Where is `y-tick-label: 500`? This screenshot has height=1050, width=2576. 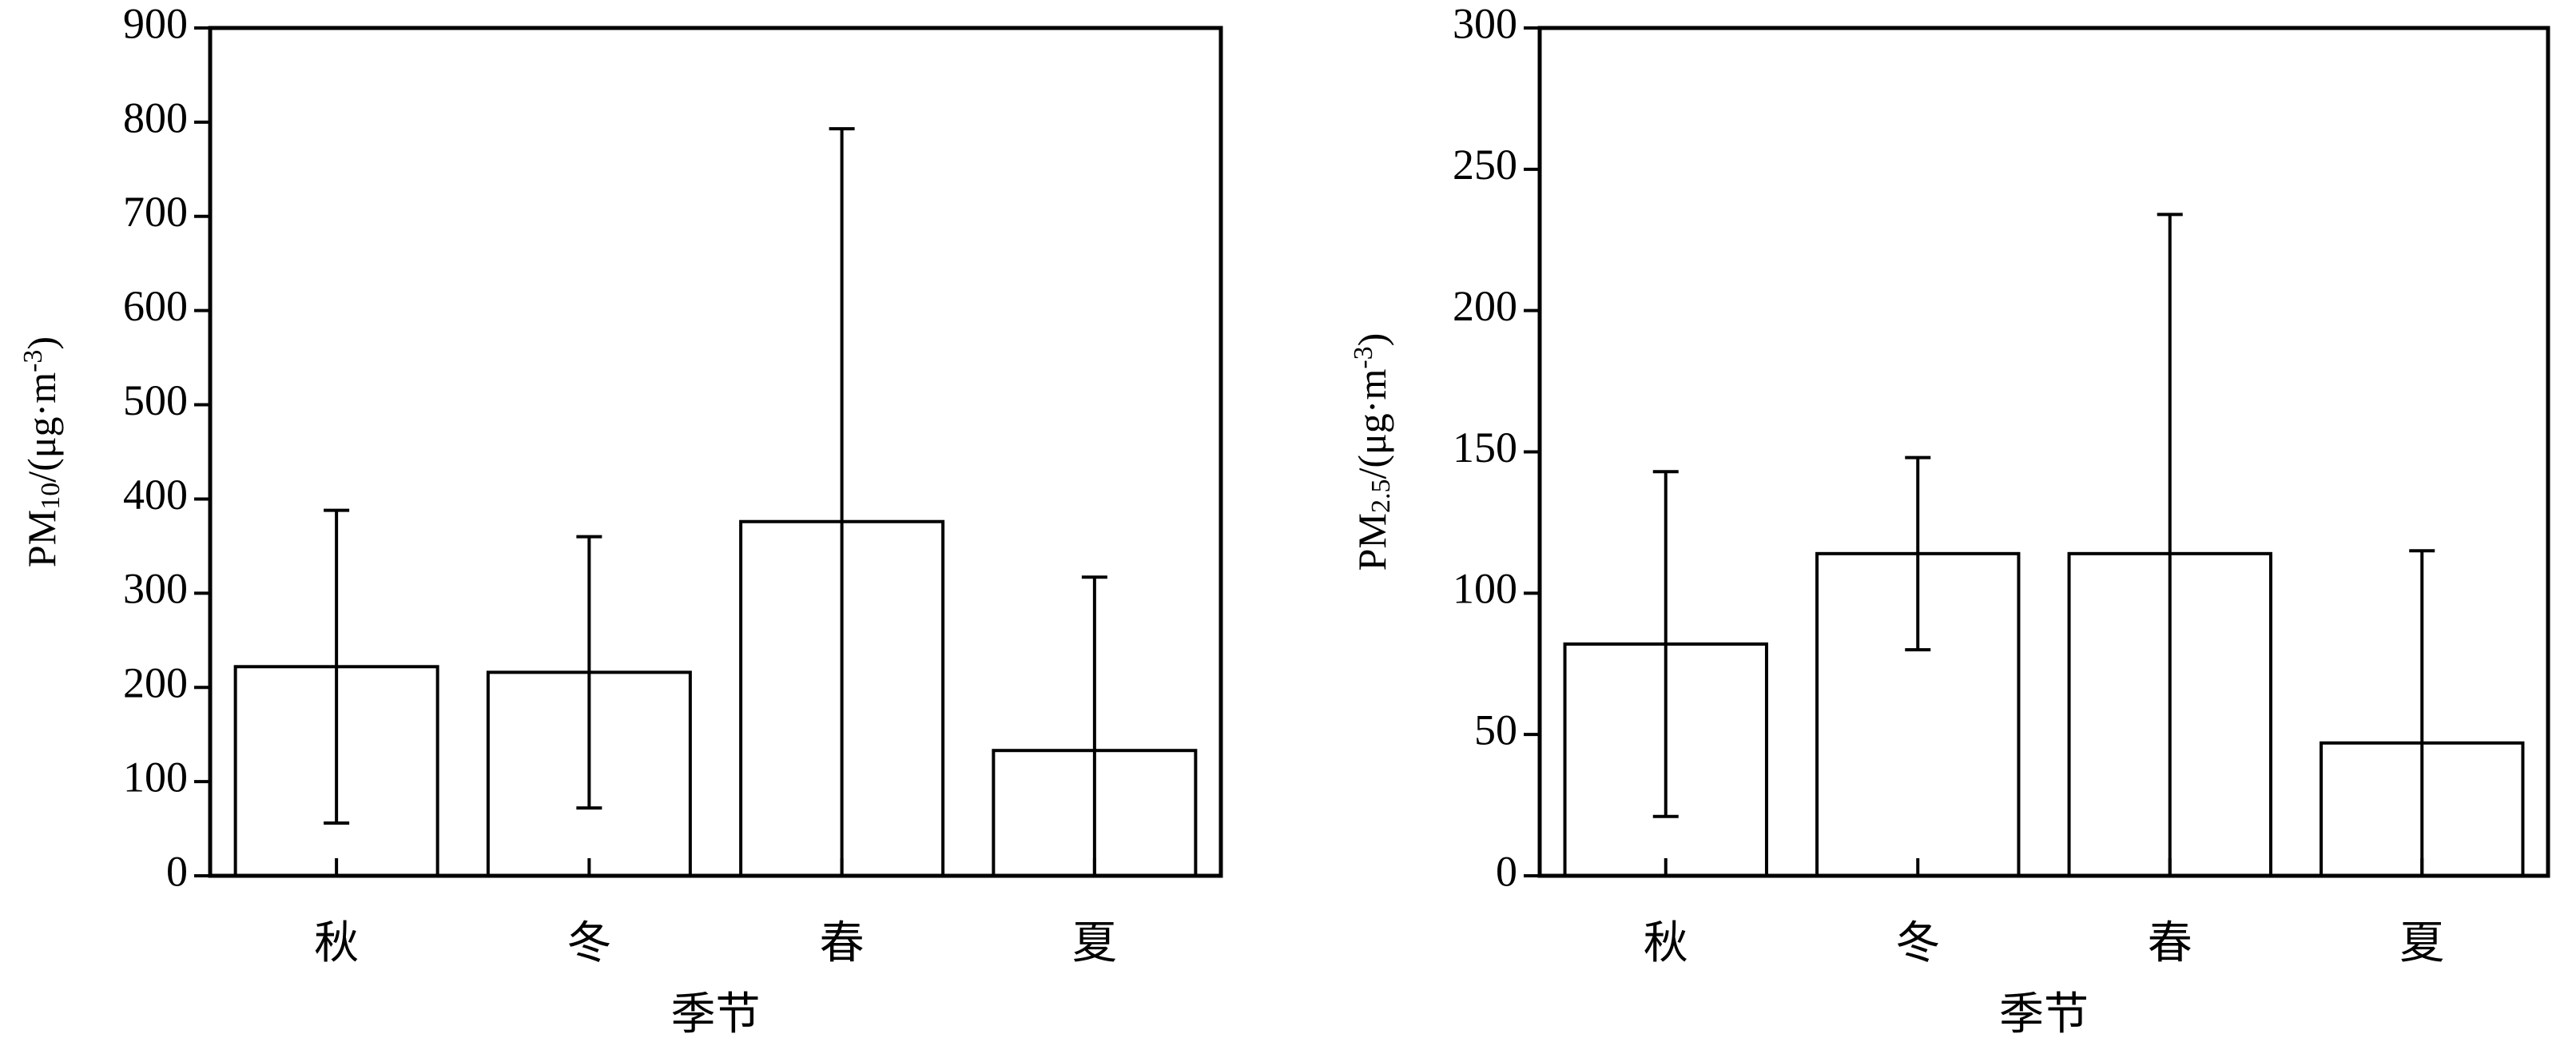
y-tick-label: 500 is located at coordinates (155, 400).